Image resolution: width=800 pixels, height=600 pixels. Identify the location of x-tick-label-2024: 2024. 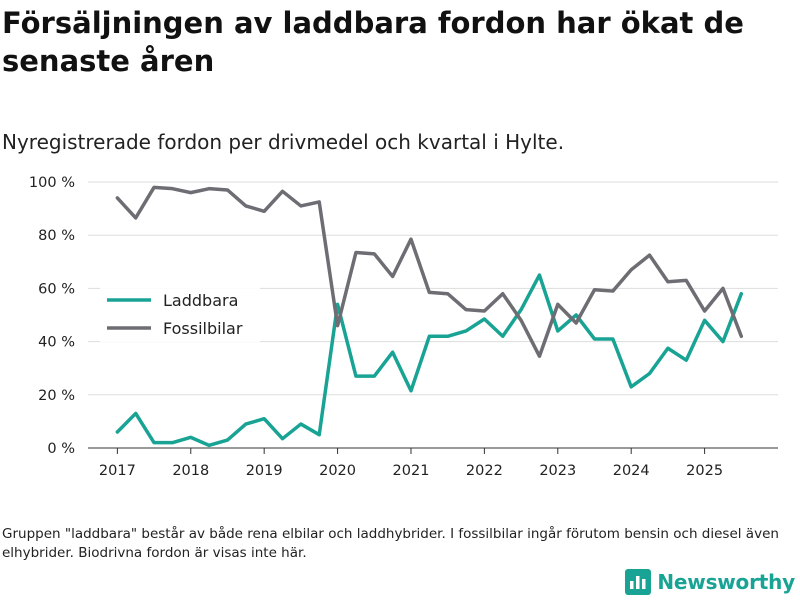
(631, 471).